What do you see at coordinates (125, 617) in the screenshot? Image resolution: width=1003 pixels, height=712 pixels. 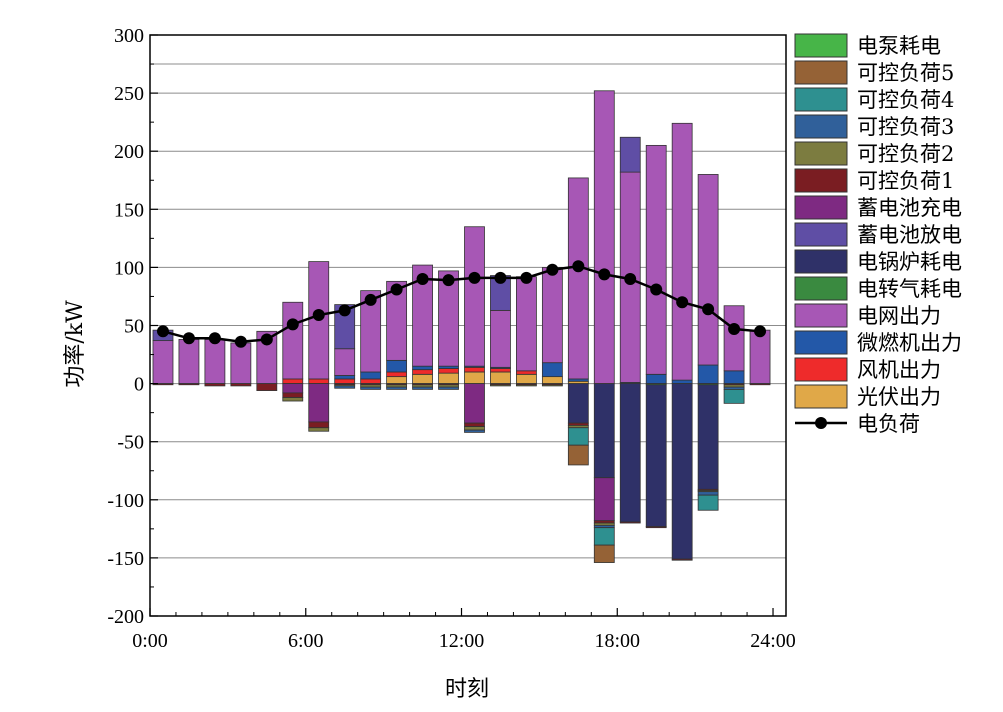 I see `y-tick-label: -200` at bounding box center [125, 617].